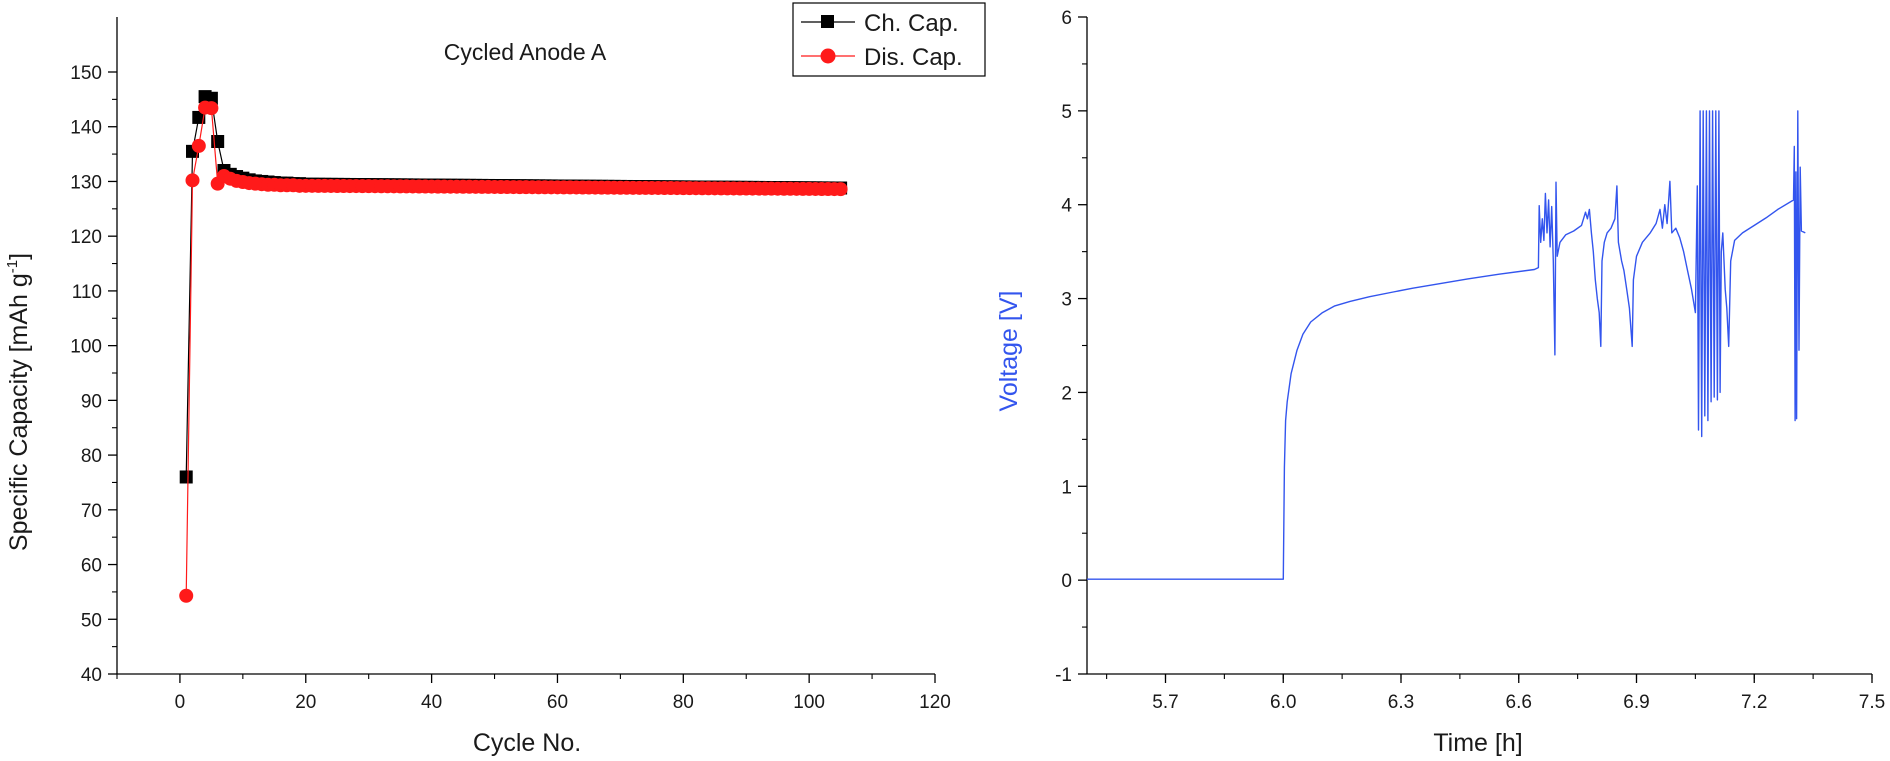 This screenshot has width=1890, height=761. What do you see at coordinates (86, 73) in the screenshot?
I see `capacity-y-tick-label: 150` at bounding box center [86, 73].